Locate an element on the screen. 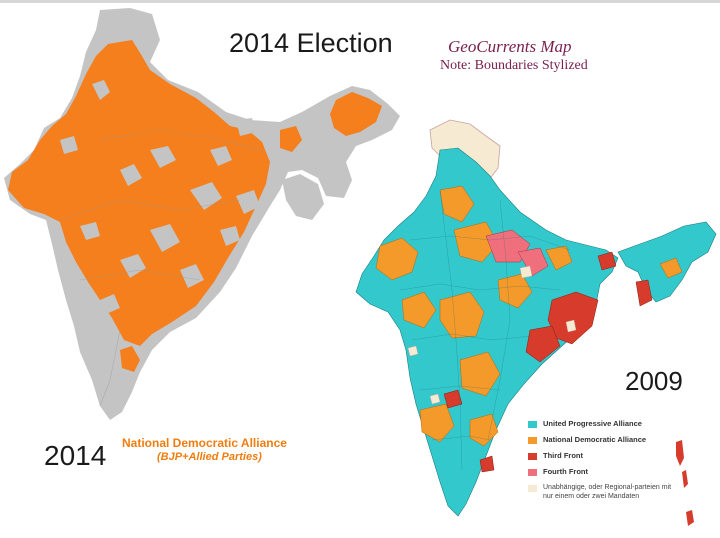 Image resolution: width=720 pixels, height=538 pixels. year-label-2014: 2014 is located at coordinates (75, 455).